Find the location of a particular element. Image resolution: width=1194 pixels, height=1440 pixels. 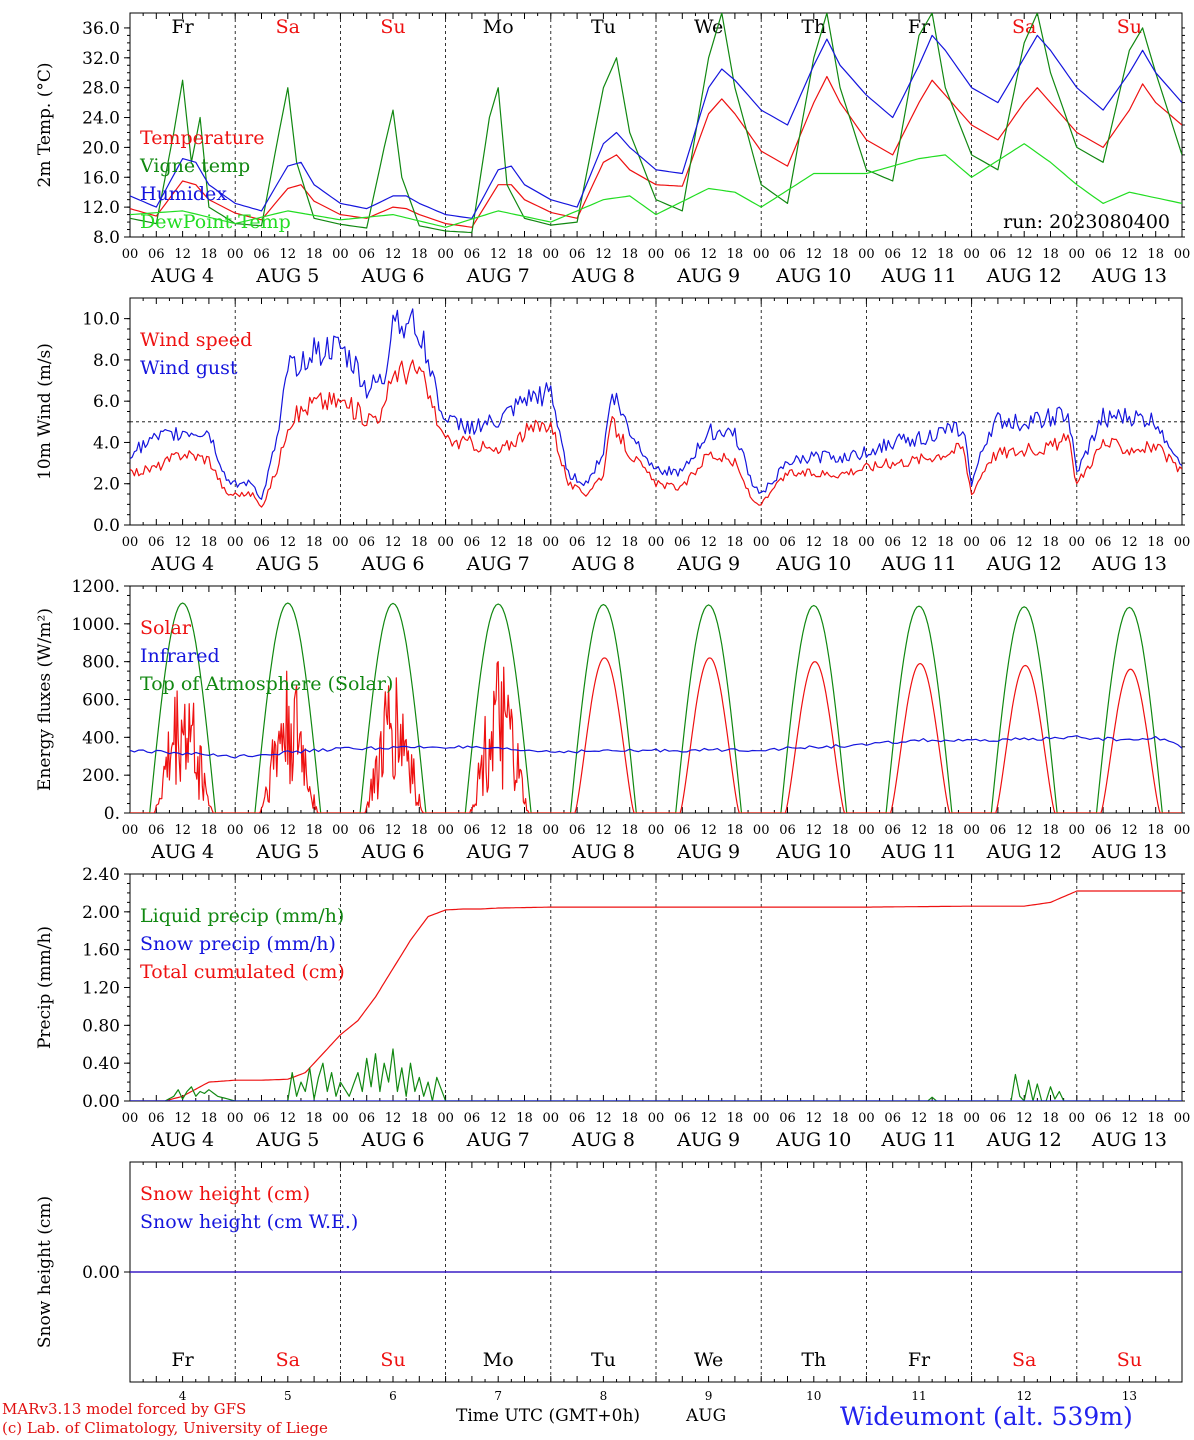

wind-day-label: AUG 13 is located at coordinates (1129, 564).